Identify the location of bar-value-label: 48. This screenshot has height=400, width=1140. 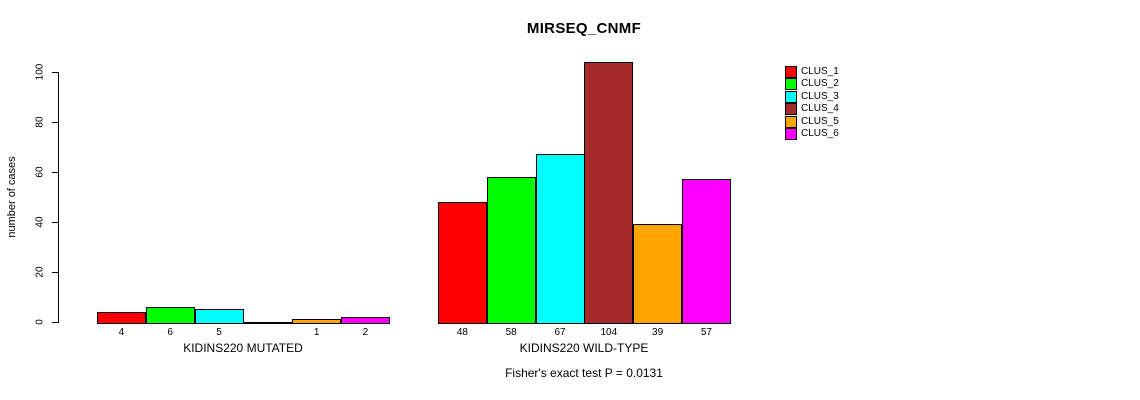
(462, 332).